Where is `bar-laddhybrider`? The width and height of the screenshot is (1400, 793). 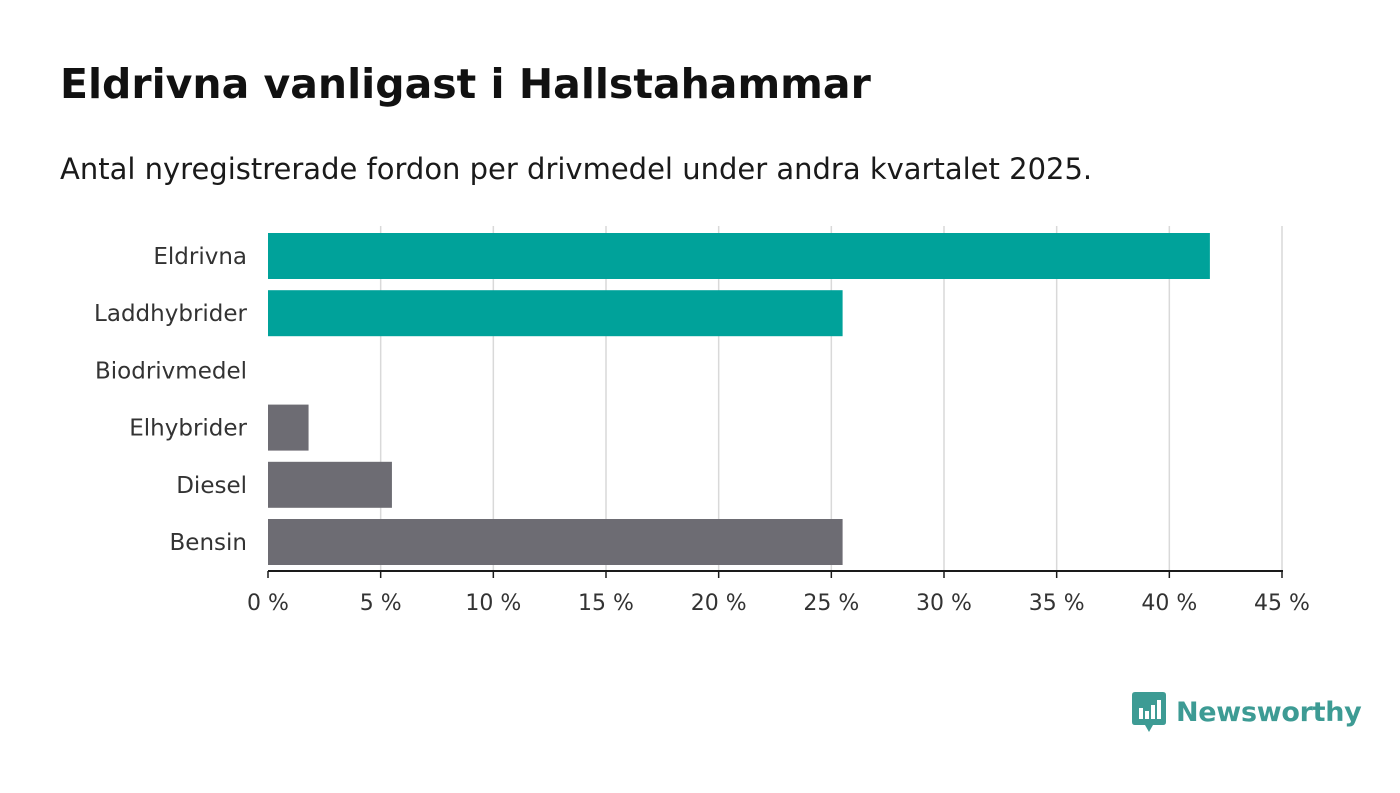
bar-laddhybrider is located at coordinates (555, 313).